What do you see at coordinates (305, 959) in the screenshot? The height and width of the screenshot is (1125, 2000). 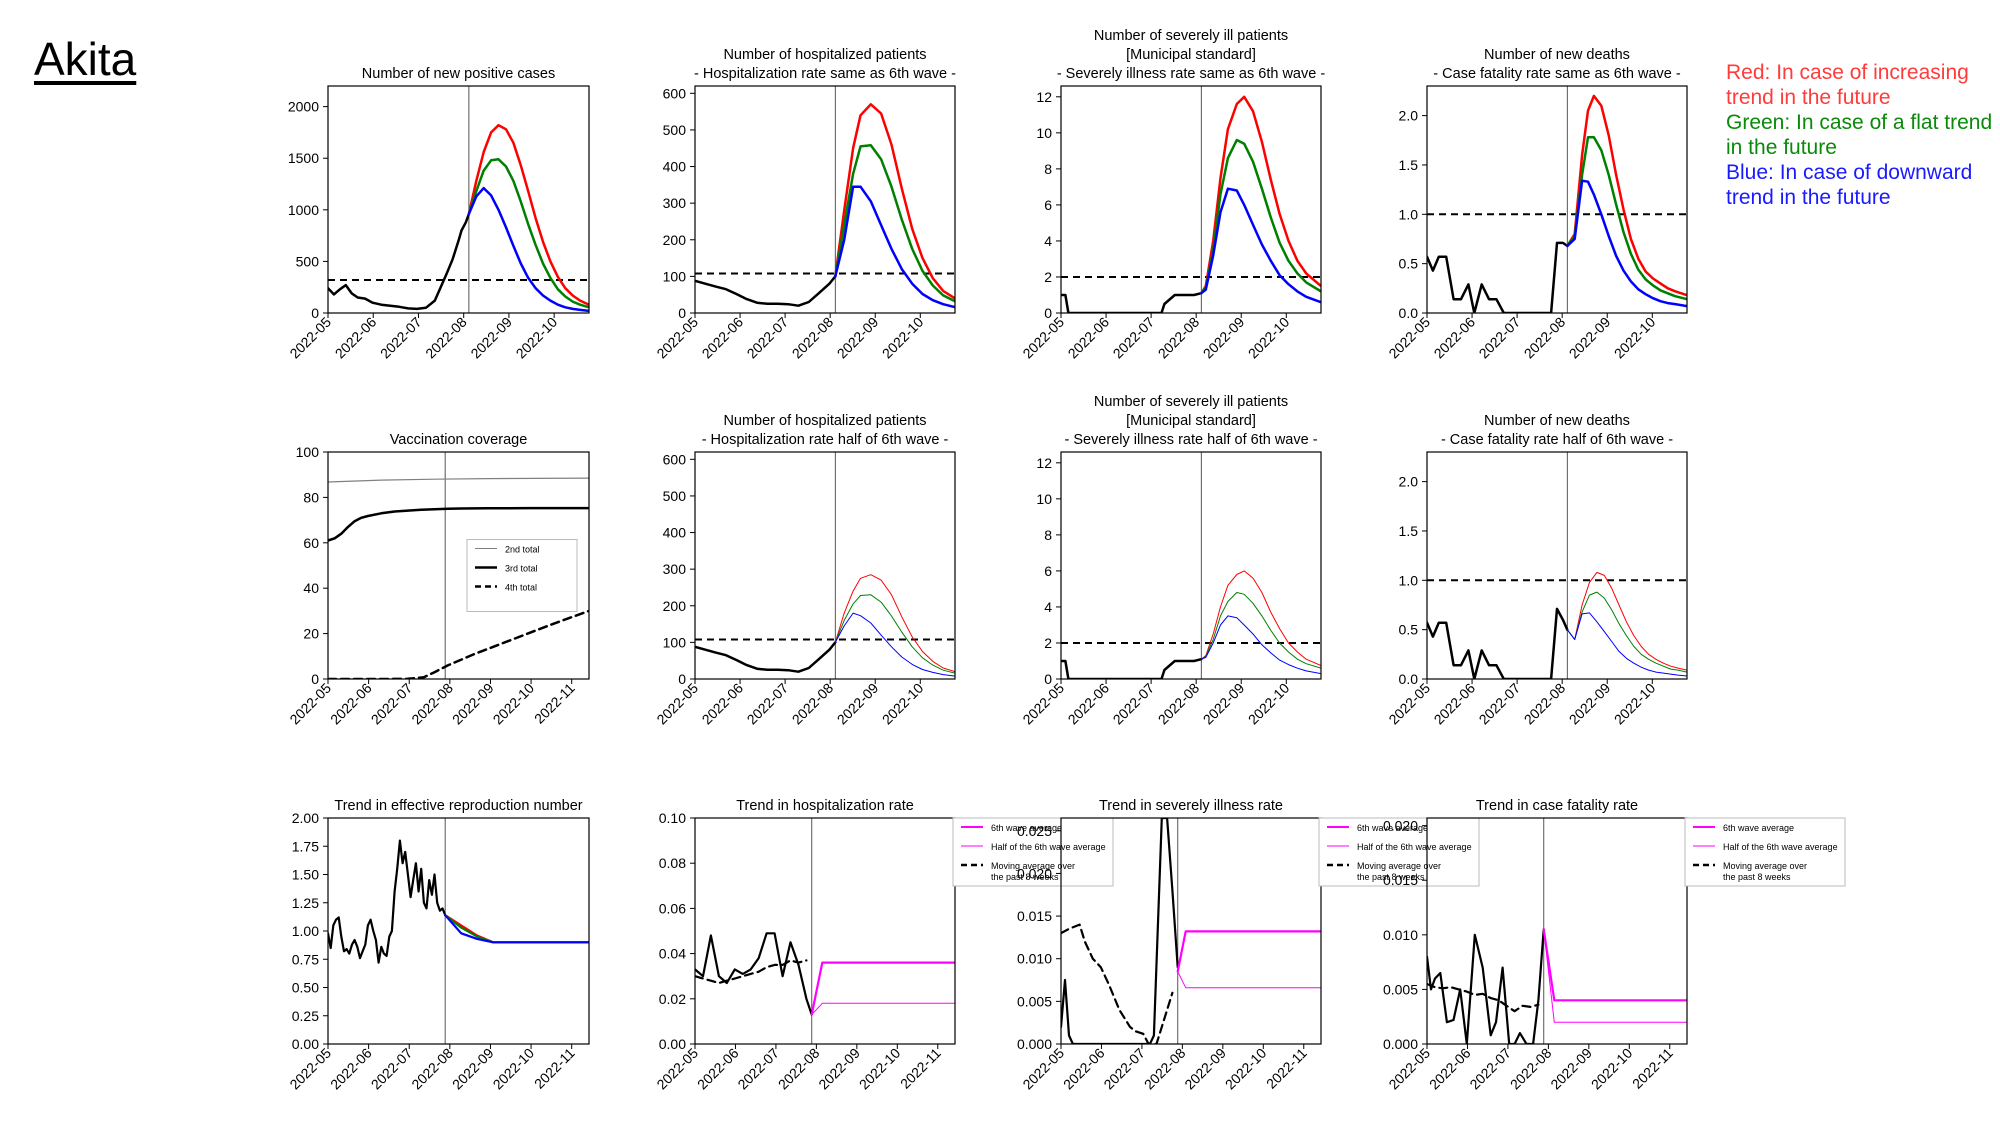 I see `y-tick-label: 0.75` at bounding box center [305, 959].